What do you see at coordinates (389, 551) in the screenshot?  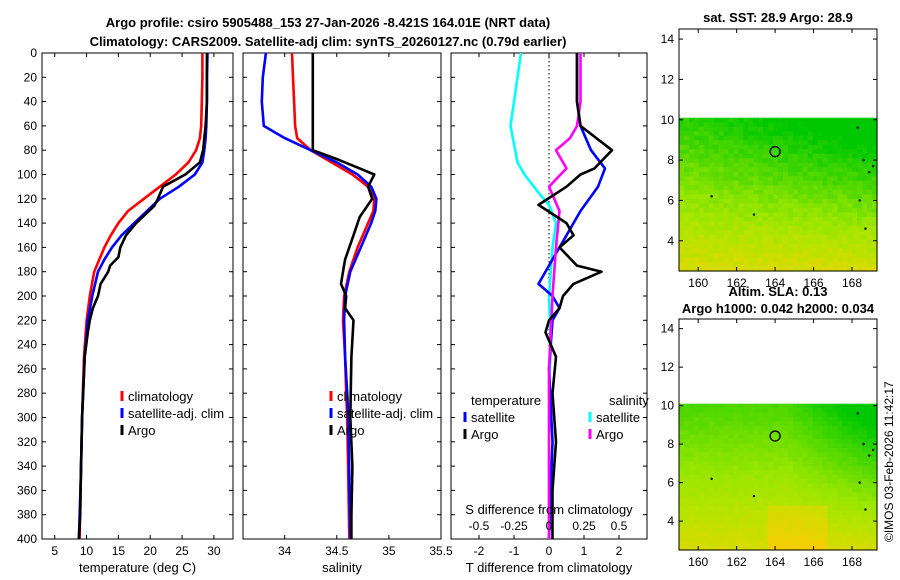 I see `salinity-profile-x-tick-label: 35` at bounding box center [389, 551].